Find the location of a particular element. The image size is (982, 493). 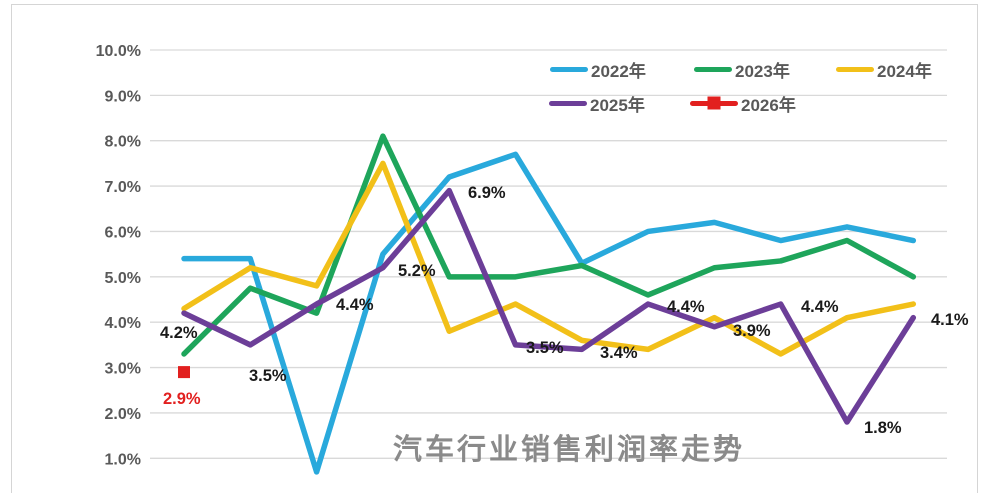

y-axis-tick-label: 10.0% is located at coordinates (118, 51).